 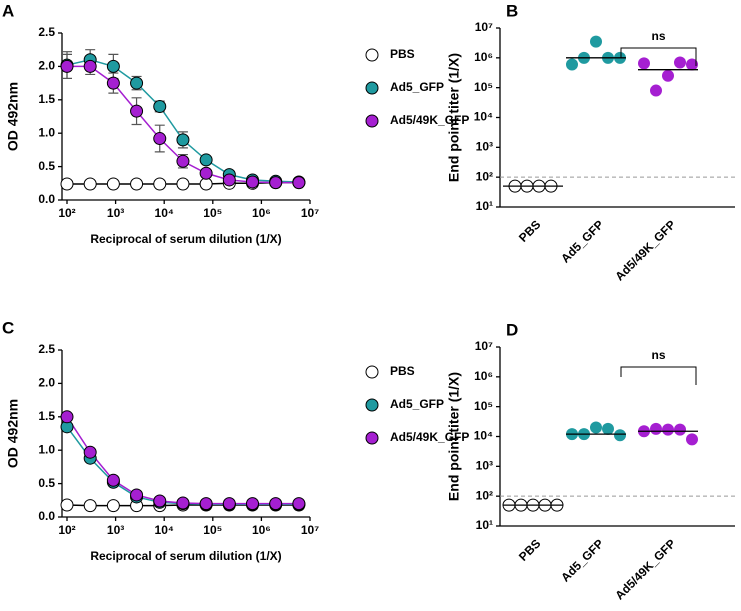 I want to click on panel-letter: D, so click(x=512, y=329).